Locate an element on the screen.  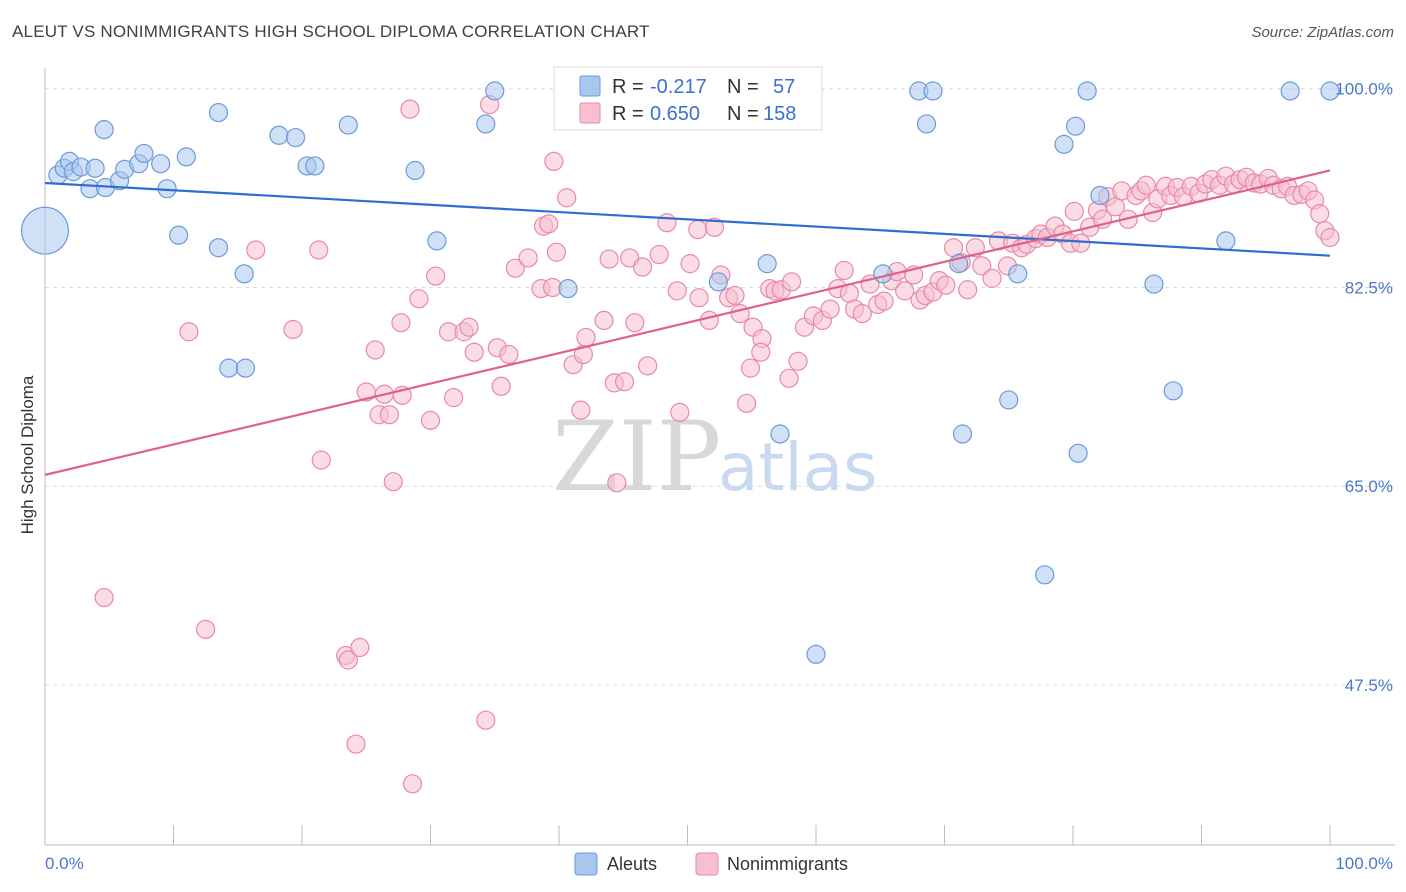
legend-n-value-1: 57 is located at coordinates (784, 87).